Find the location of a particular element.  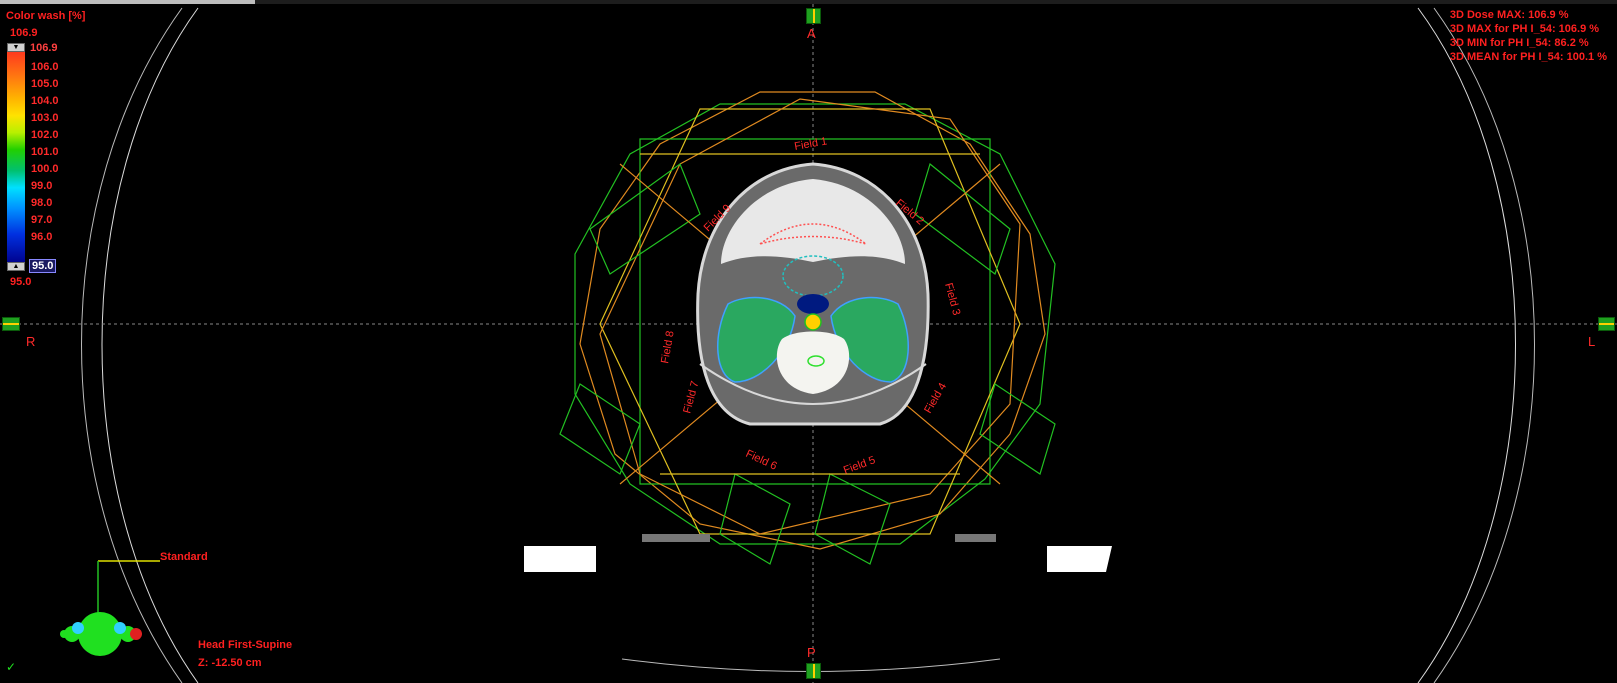

colorwash-bar is located at coordinates (16, 158).